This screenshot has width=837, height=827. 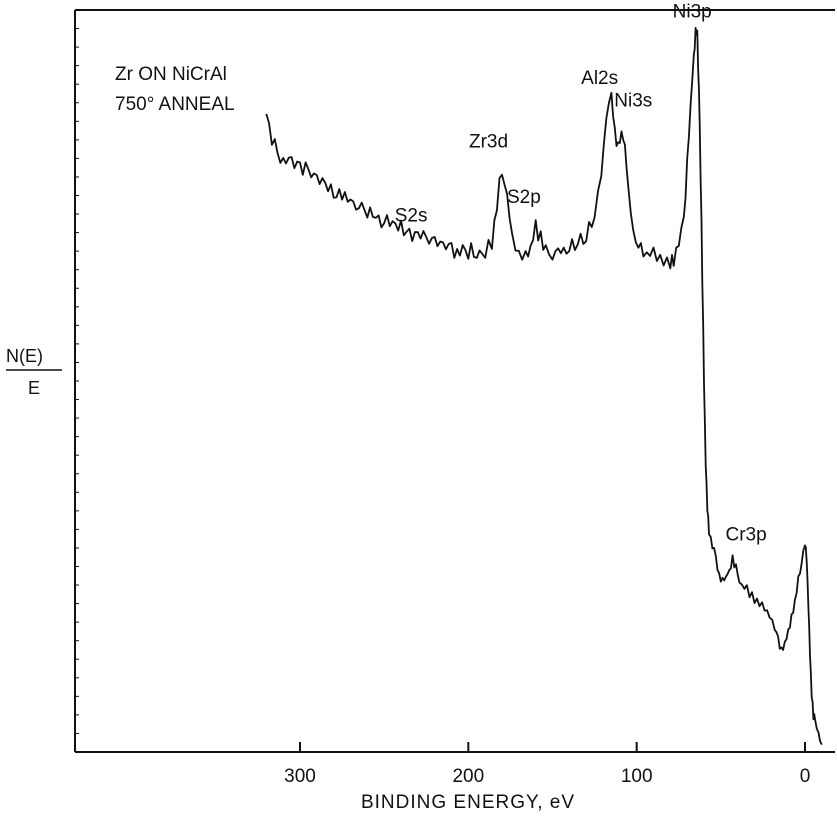 I want to click on peak-label: S2s, so click(x=411, y=215).